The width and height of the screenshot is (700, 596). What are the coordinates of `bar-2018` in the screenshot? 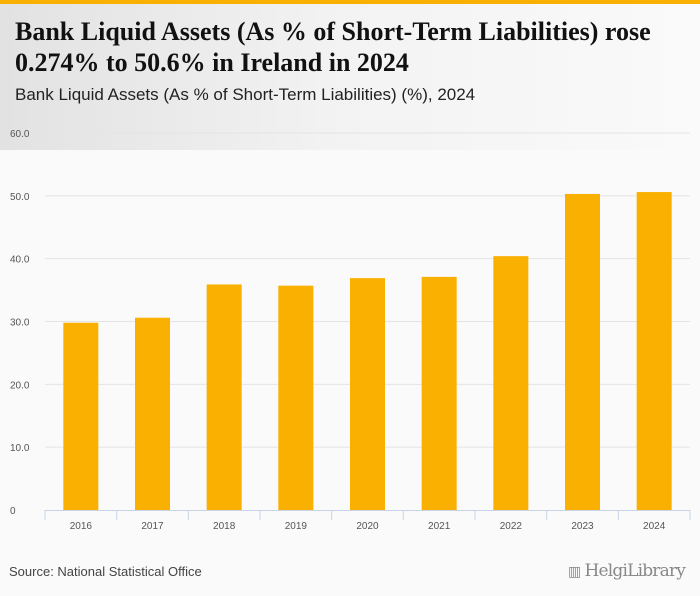 It's located at (224, 397).